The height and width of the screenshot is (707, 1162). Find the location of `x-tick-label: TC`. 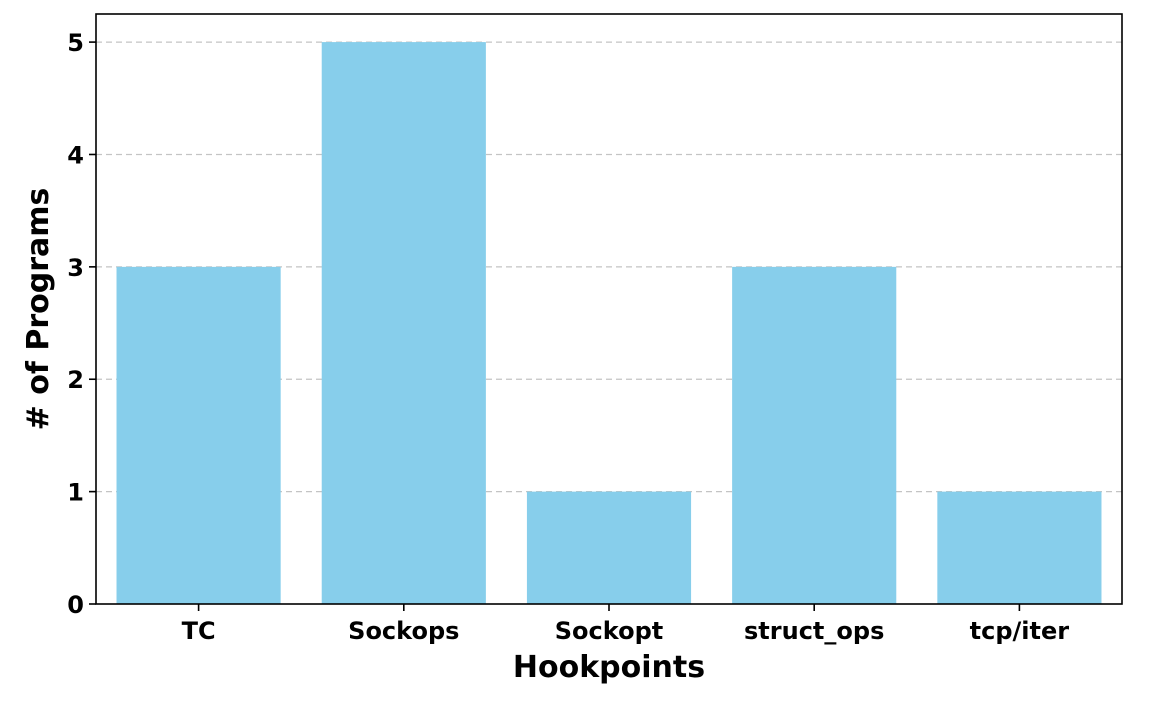

x-tick-label: TC is located at coordinates (199, 631).